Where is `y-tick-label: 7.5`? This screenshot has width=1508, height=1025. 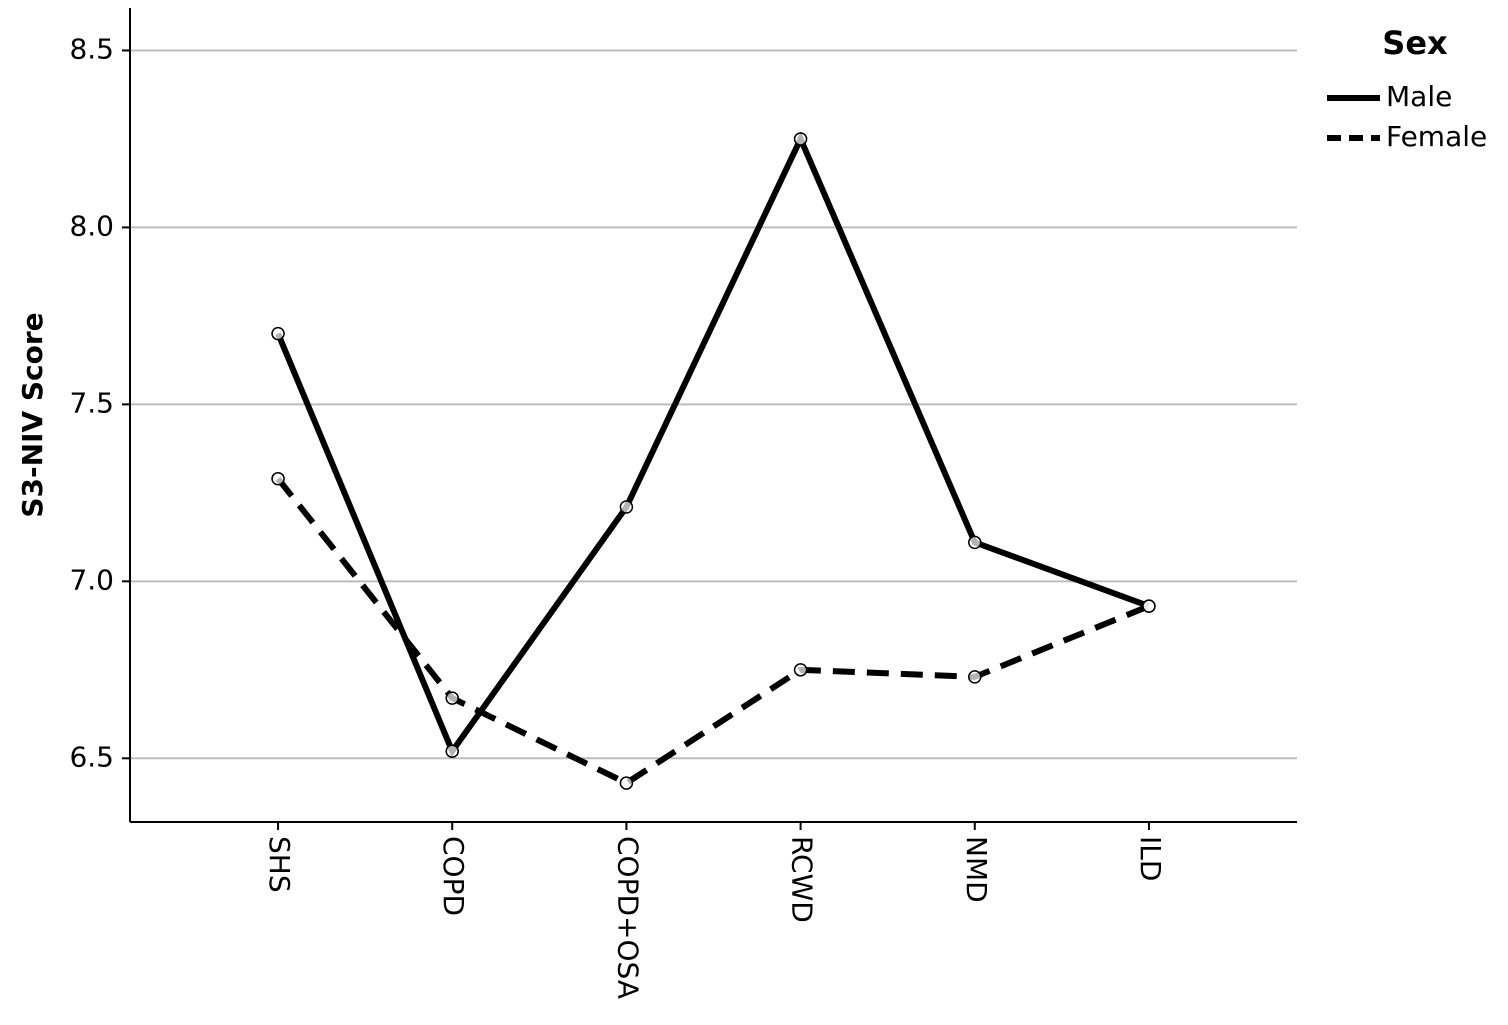
y-tick-label: 7.5 is located at coordinates (91, 402).